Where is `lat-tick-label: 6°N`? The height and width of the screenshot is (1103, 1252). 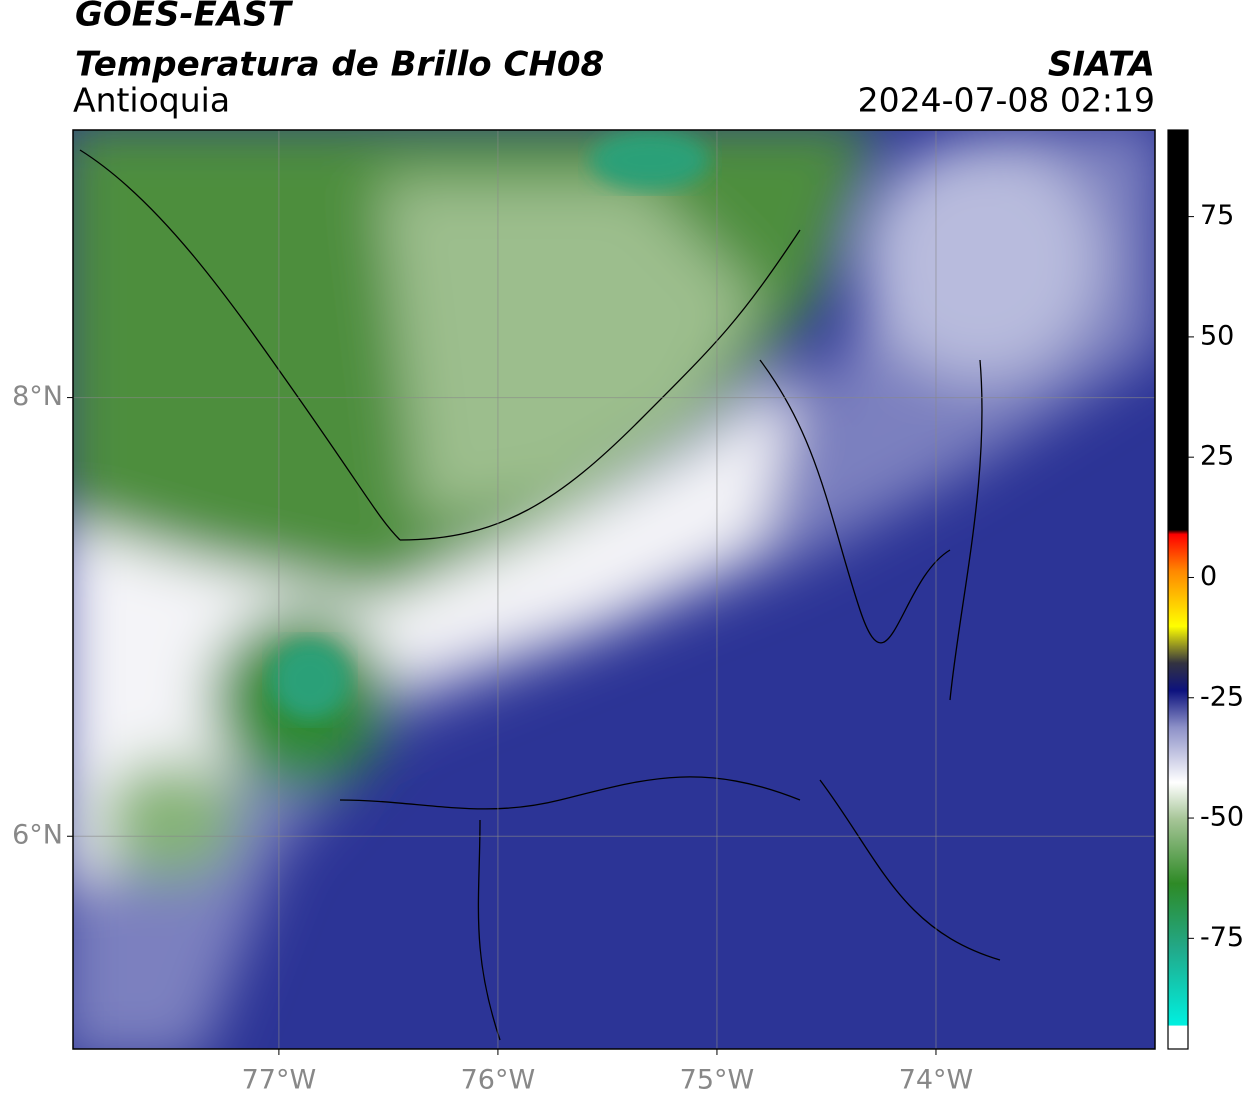 lat-tick-label: 6°N is located at coordinates (37, 835).